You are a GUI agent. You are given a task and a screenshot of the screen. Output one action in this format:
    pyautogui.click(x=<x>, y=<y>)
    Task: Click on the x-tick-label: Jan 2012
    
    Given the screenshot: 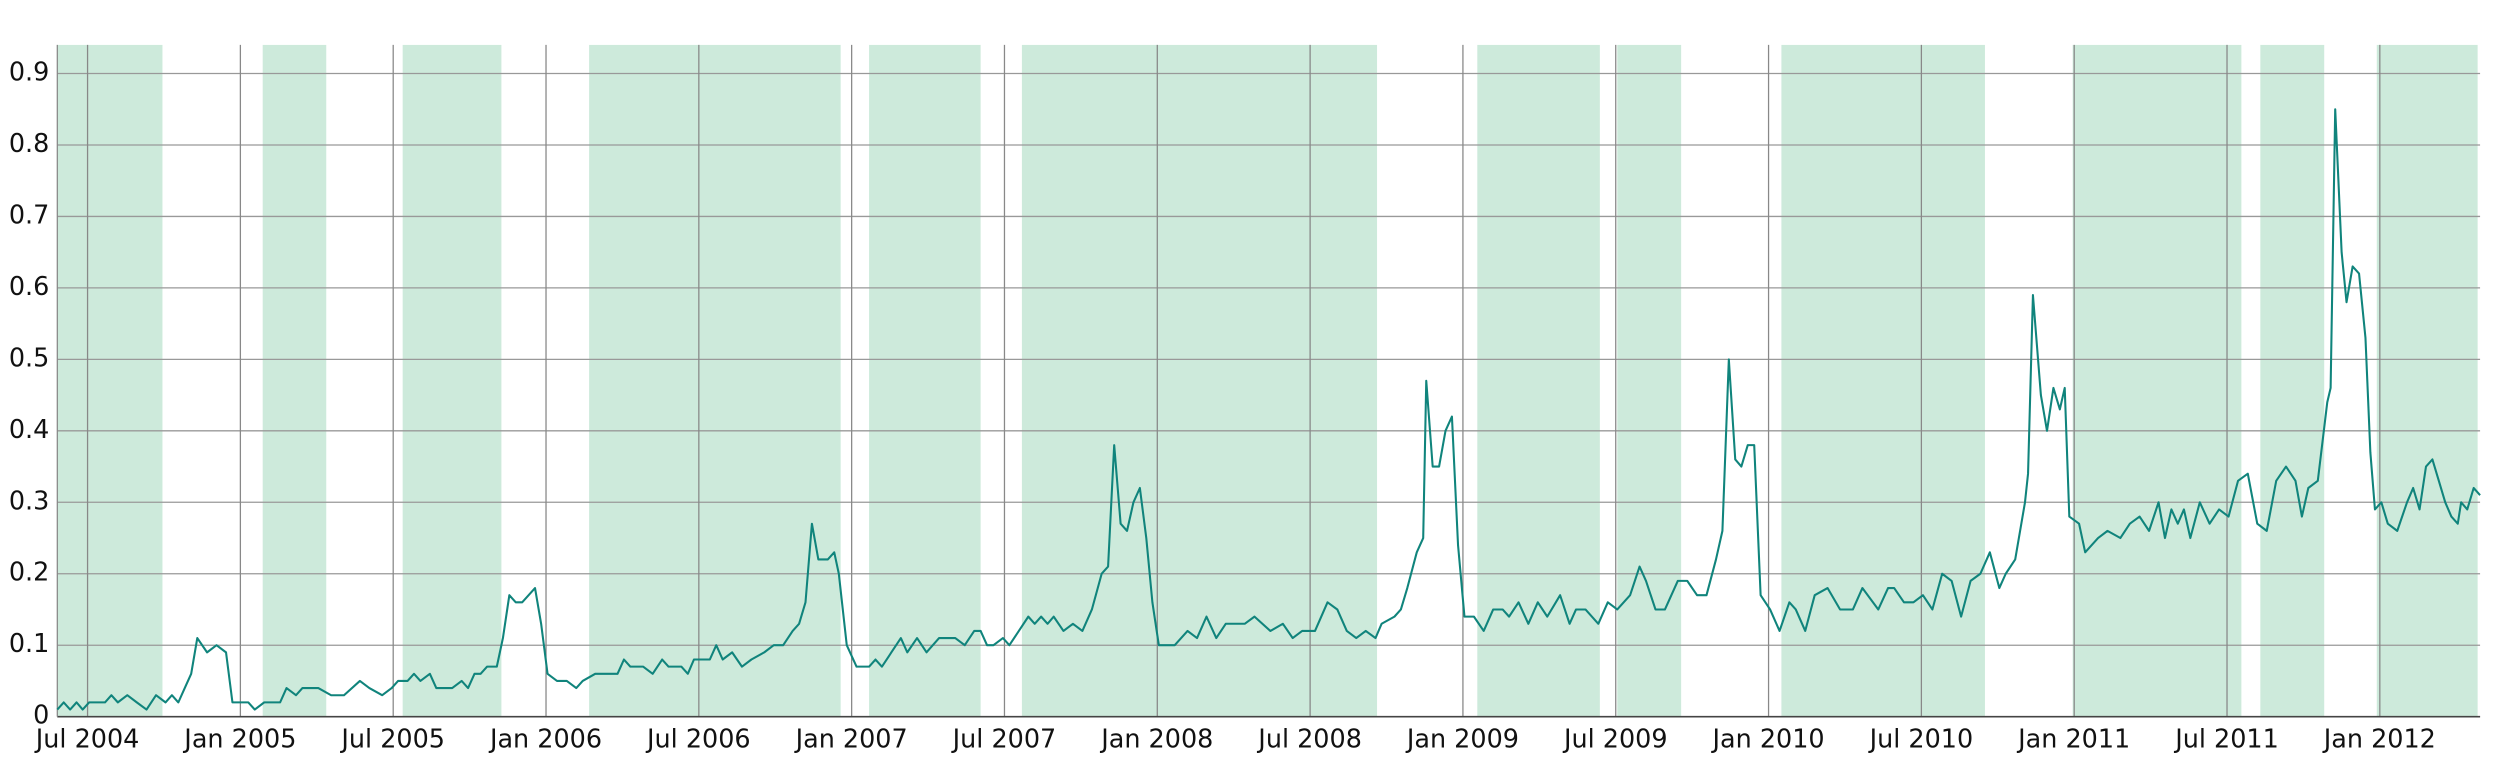 What is the action you would take?
    pyautogui.click(x=2379, y=740)
    